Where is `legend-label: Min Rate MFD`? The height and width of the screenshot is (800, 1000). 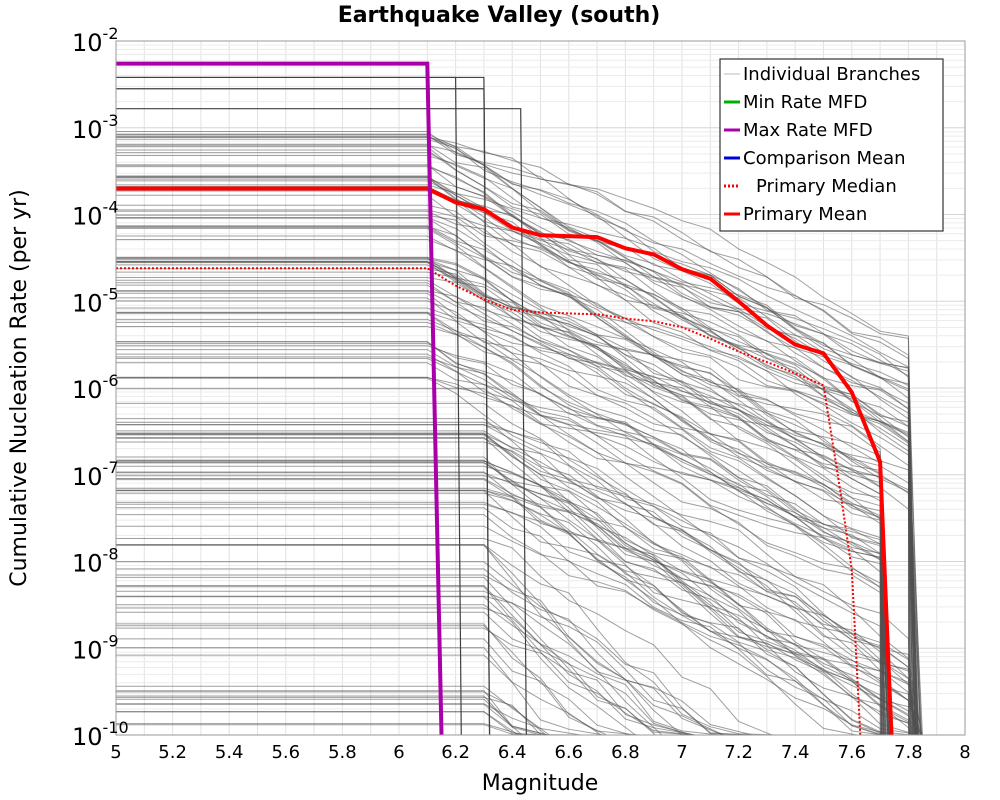 legend-label: Min Rate MFD is located at coordinates (805, 102).